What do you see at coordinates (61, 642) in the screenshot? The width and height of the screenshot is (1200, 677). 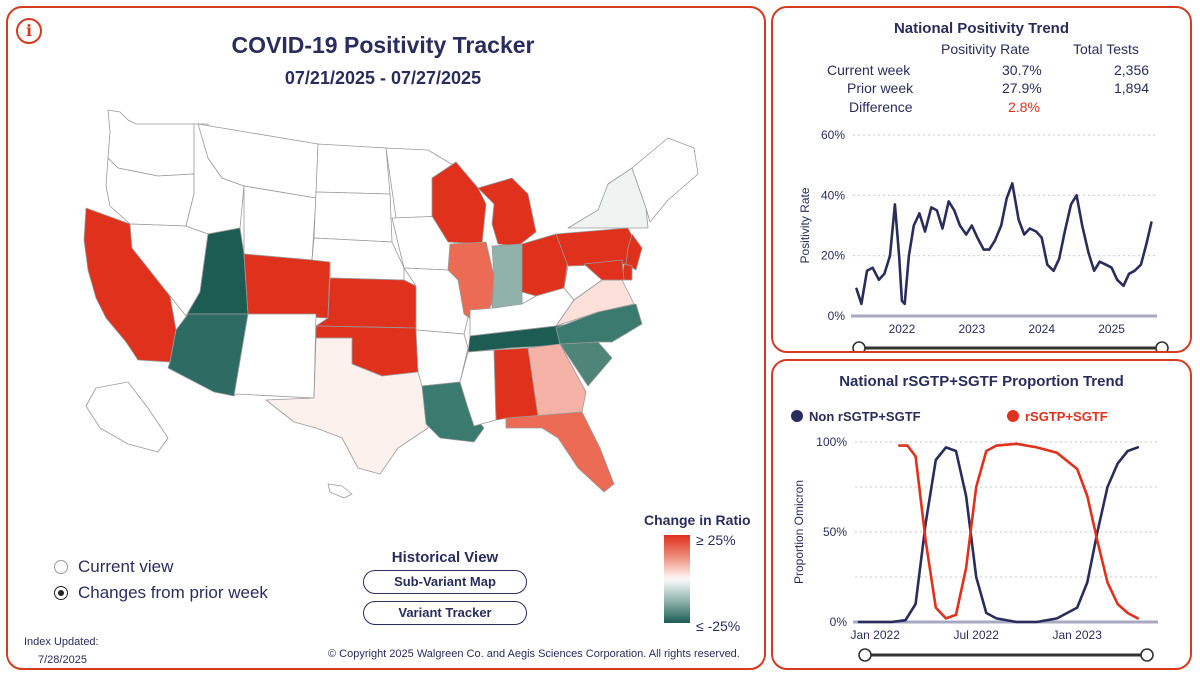 I see `index-updated-label: Index Updated:` at bounding box center [61, 642].